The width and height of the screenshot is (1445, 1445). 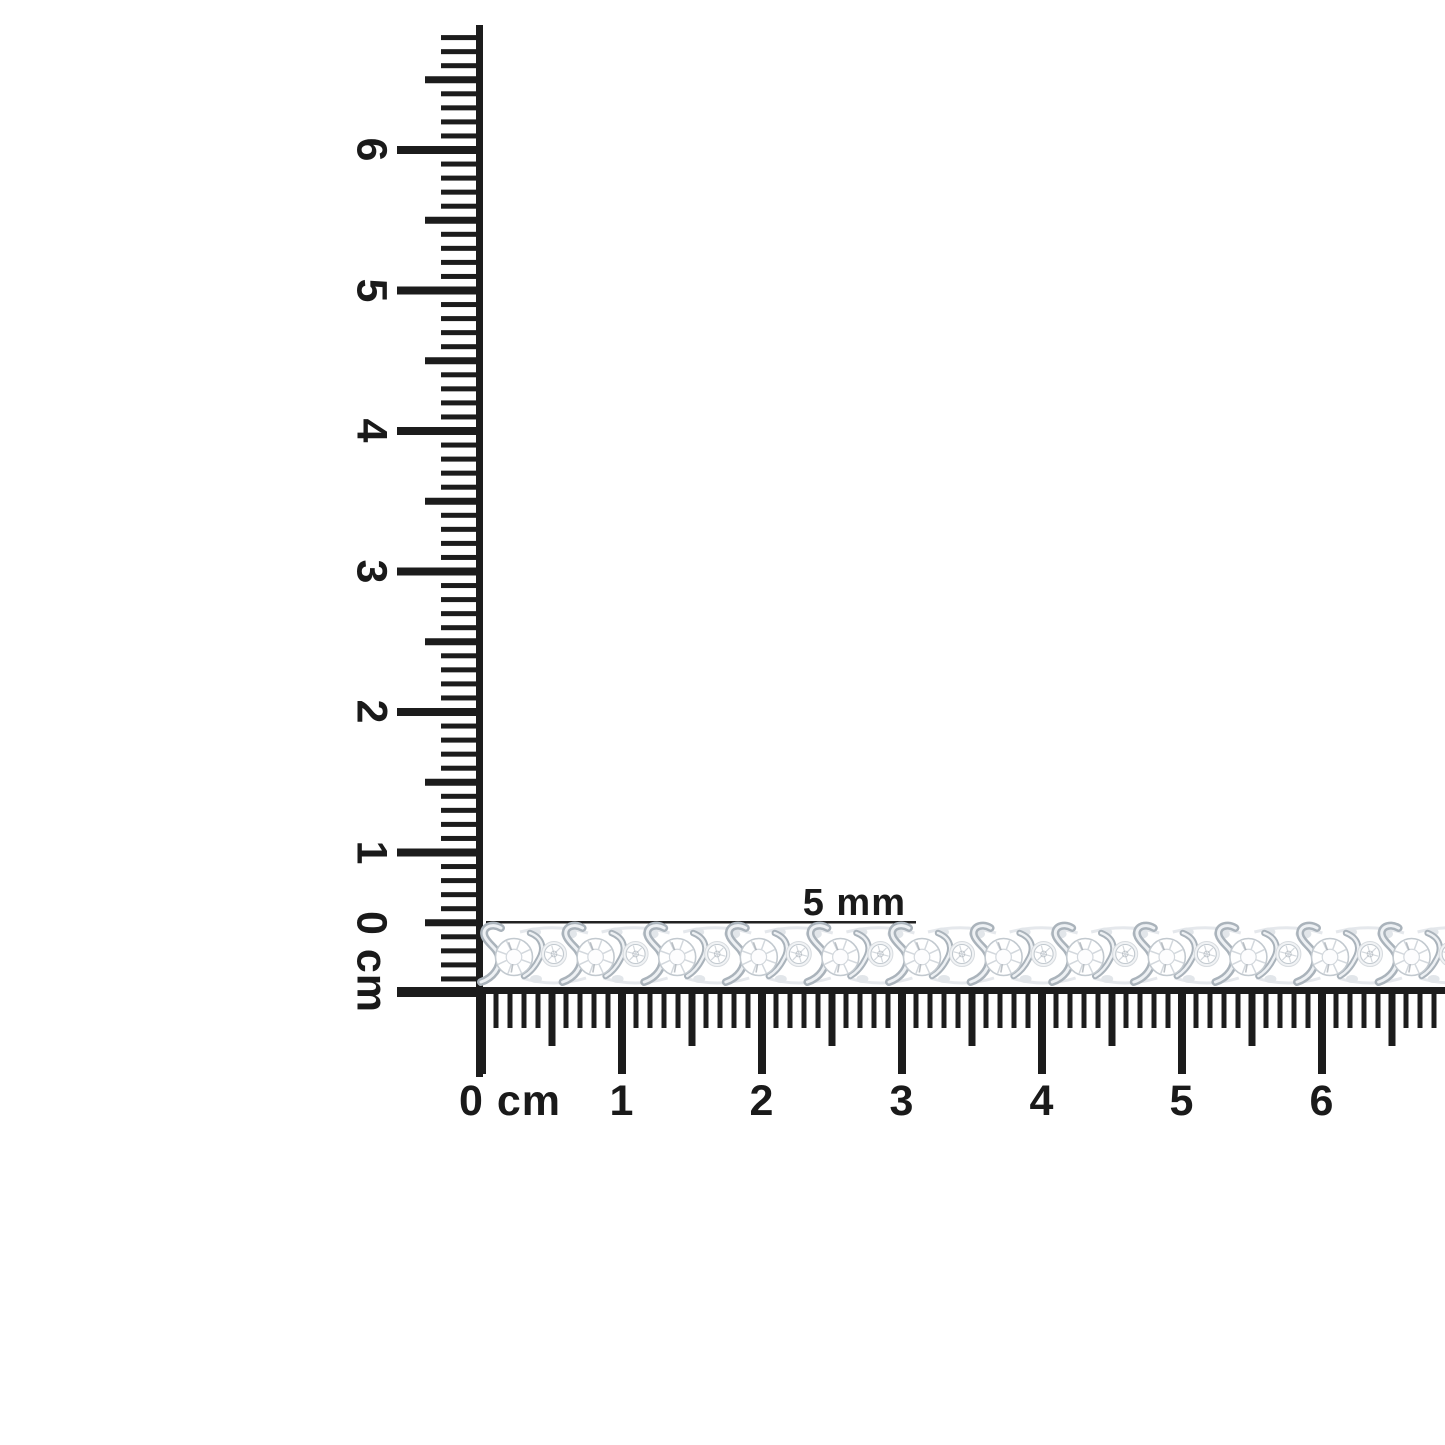 I want to click on size-annotation-line, so click(x=701, y=922).